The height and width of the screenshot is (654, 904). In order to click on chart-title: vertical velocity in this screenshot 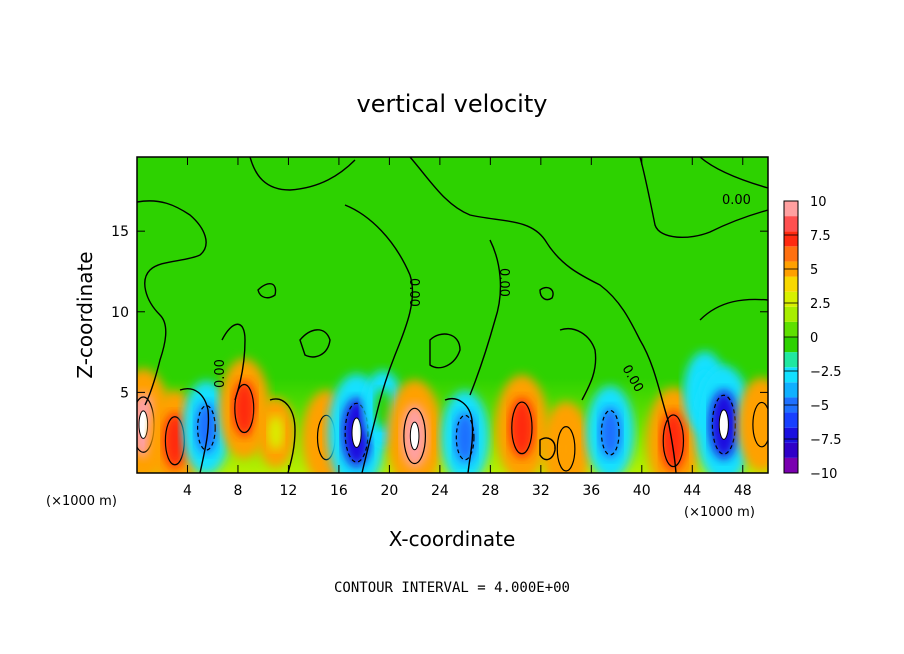, I will do `click(452, 104)`.